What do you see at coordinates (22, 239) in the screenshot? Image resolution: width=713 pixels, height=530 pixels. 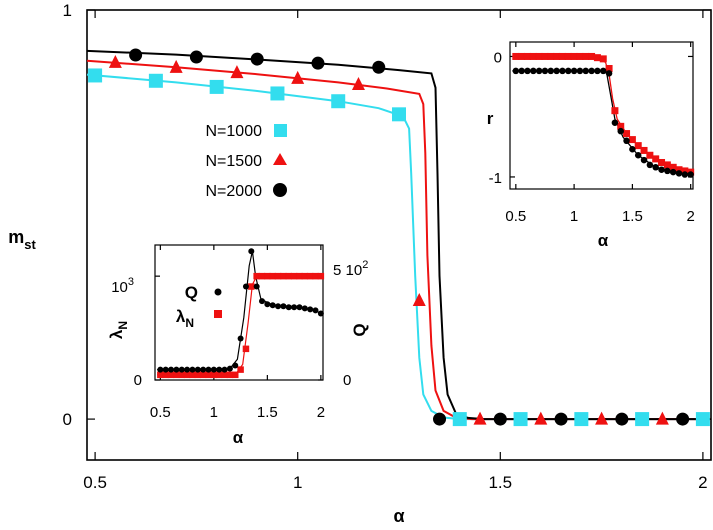 I see `main-y-axis-label: mst` at bounding box center [22, 239].